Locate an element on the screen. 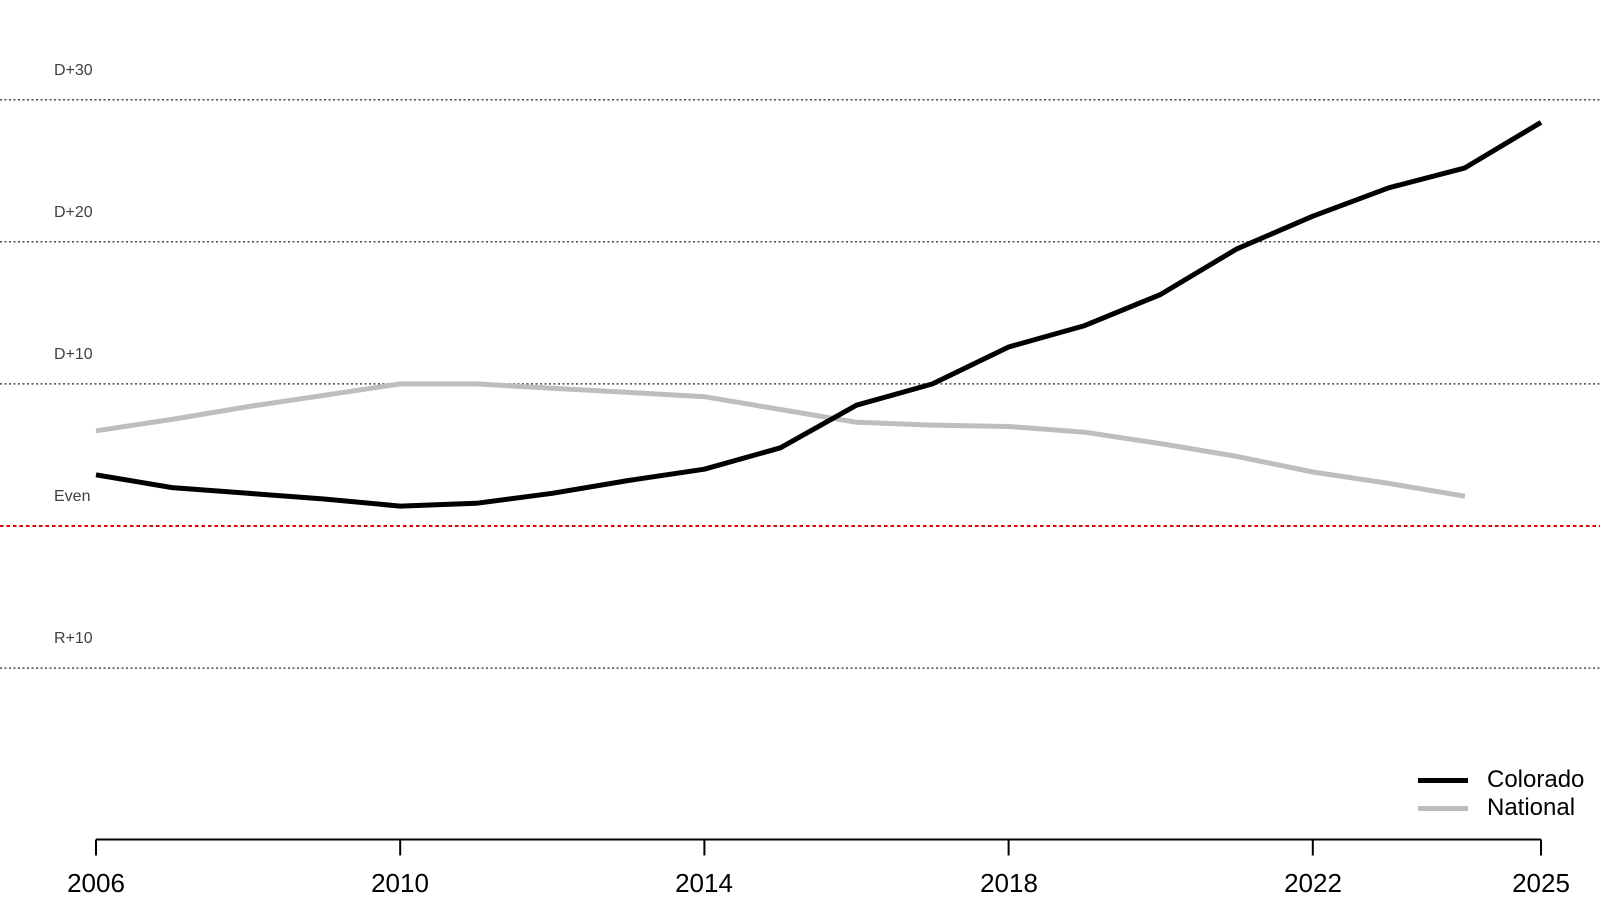 The width and height of the screenshot is (1600, 900). legend-entry-colorado: Colorado is located at coordinates (1501, 780).